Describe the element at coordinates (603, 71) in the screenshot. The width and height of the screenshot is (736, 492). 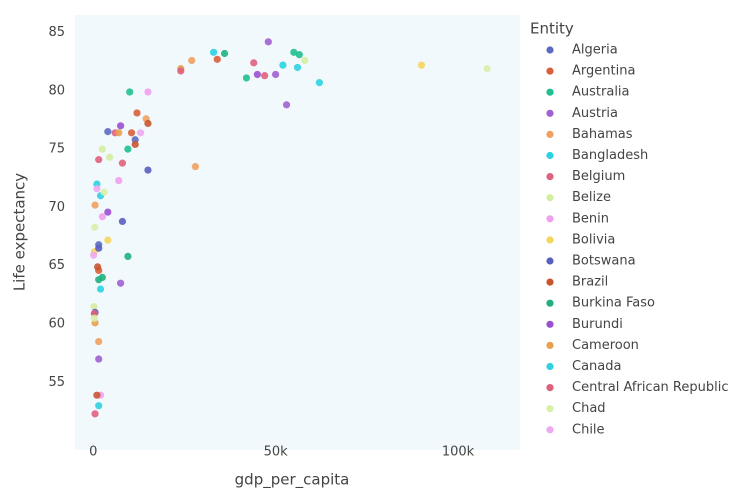
I see `legend-label: Argentina` at that location.